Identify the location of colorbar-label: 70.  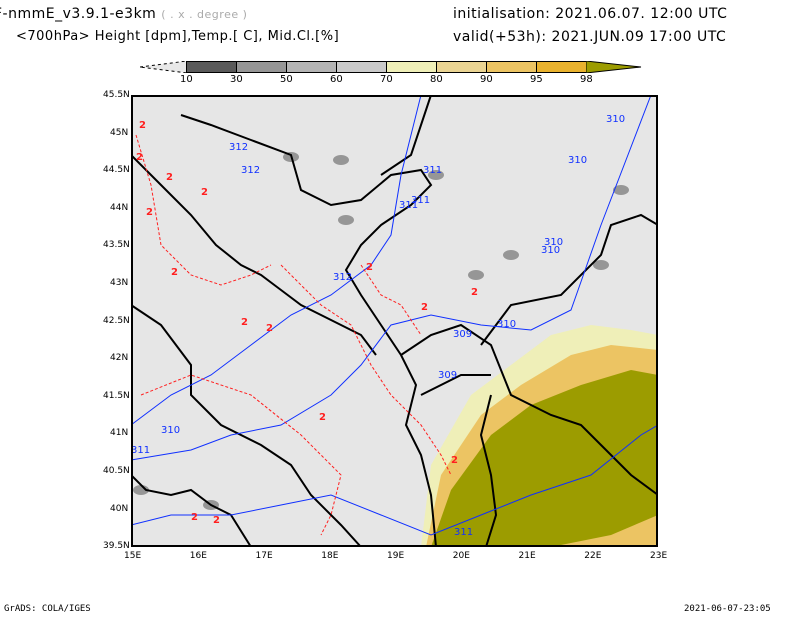
(386, 79).